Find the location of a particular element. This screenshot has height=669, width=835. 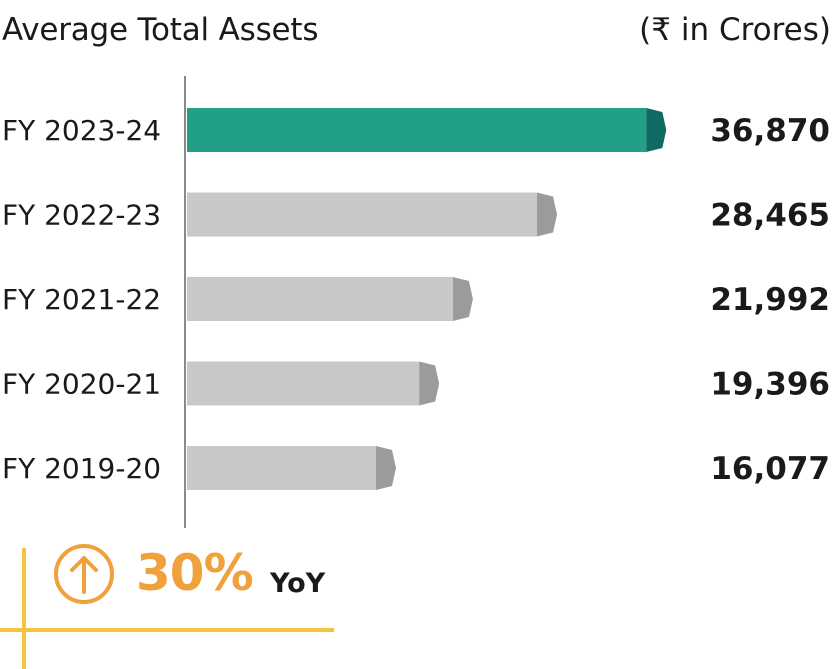

category-label: FY 2019-20 is located at coordinates (81, 468).